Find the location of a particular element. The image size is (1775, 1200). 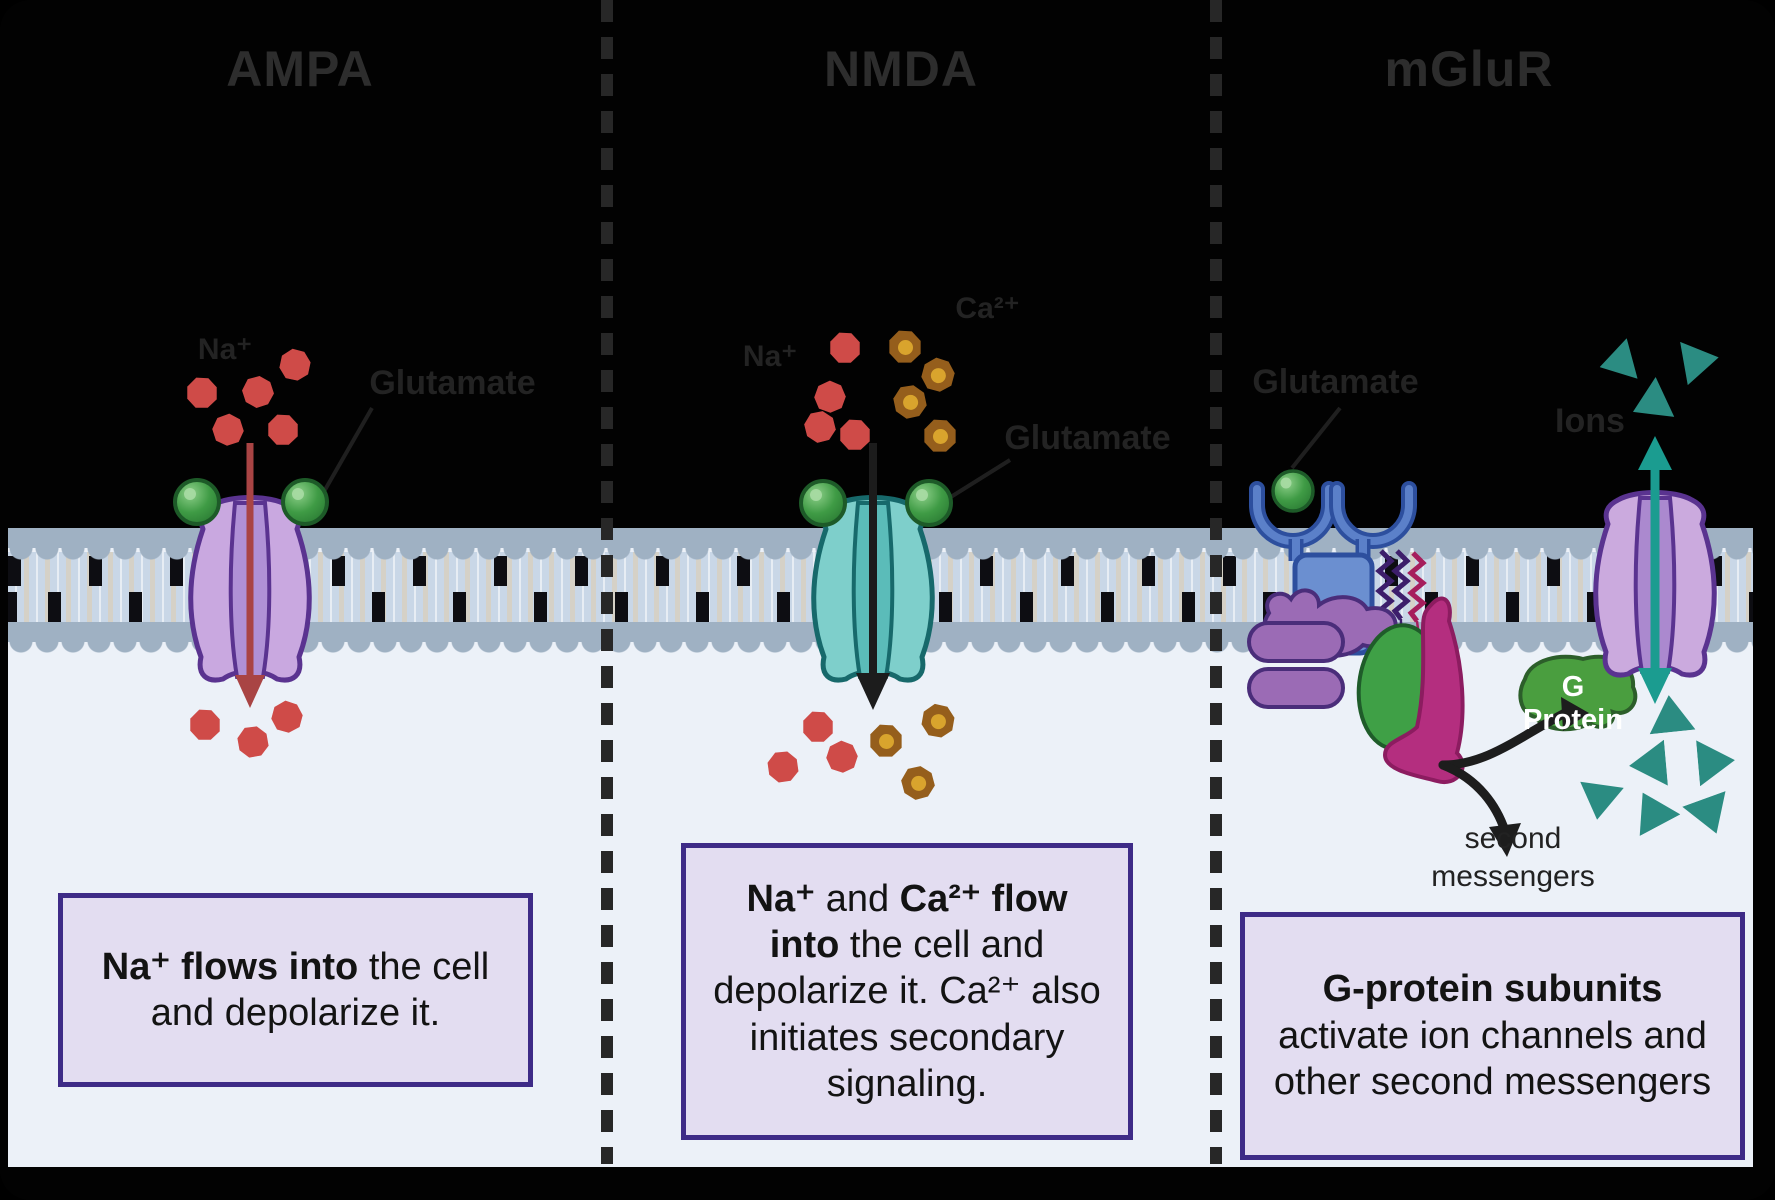

nmda-glutamate-label: Glutamate is located at coordinates (1087, 438).